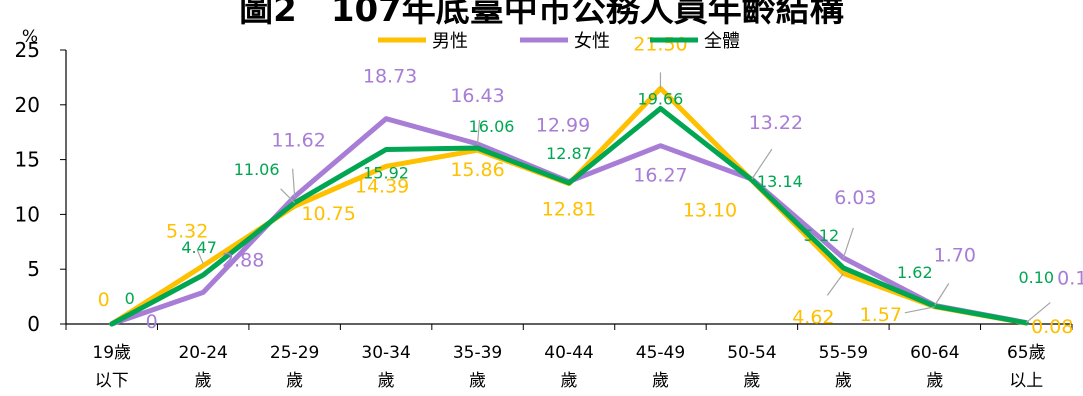  What do you see at coordinates (492, 126) in the screenshot?
I see `data-label: 16.06` at bounding box center [492, 126].